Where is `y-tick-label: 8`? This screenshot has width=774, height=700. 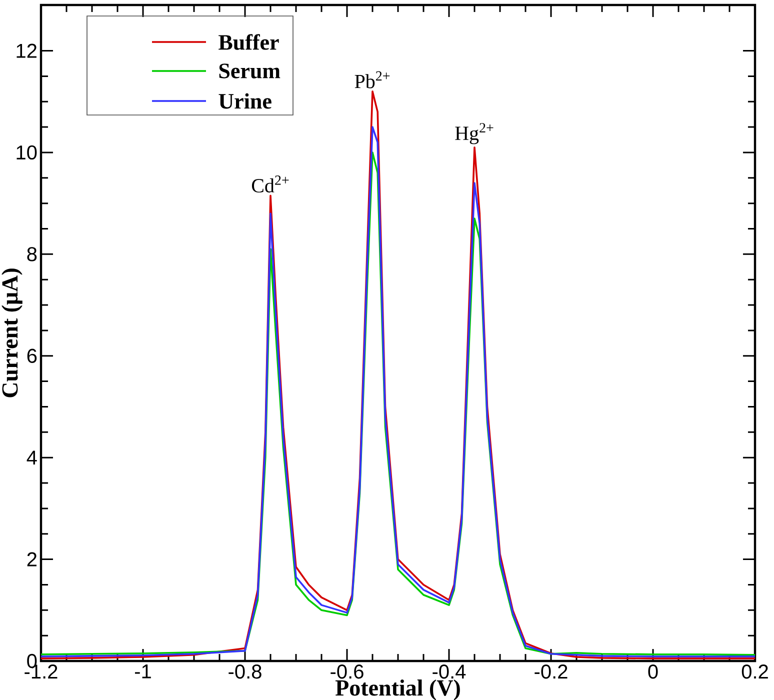 y-tick-label: 8 is located at coordinates (32, 254).